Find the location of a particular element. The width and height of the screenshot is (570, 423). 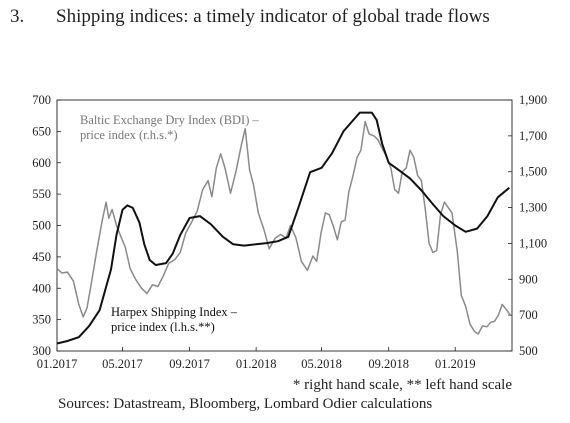

scale-footnote: * right hand scale, ** left hand scale is located at coordinates (402, 385).